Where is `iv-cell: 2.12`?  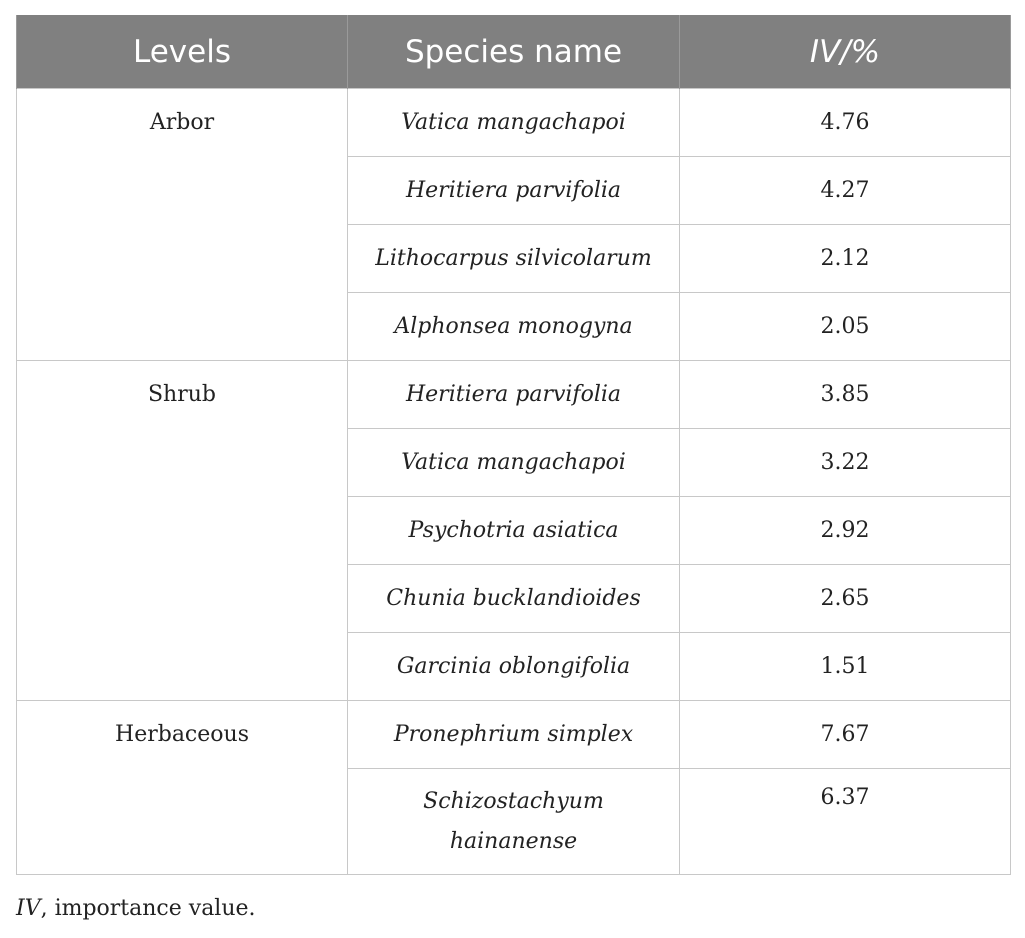 iv-cell: 2.12 is located at coordinates (845, 258).